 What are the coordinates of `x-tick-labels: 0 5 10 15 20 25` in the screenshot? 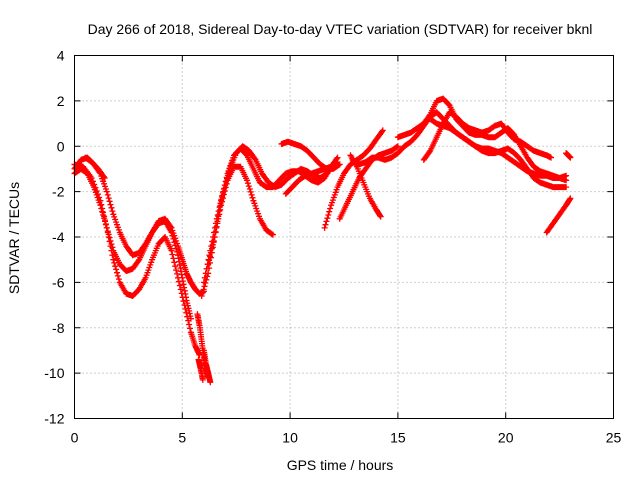 It's located at (346, 438).